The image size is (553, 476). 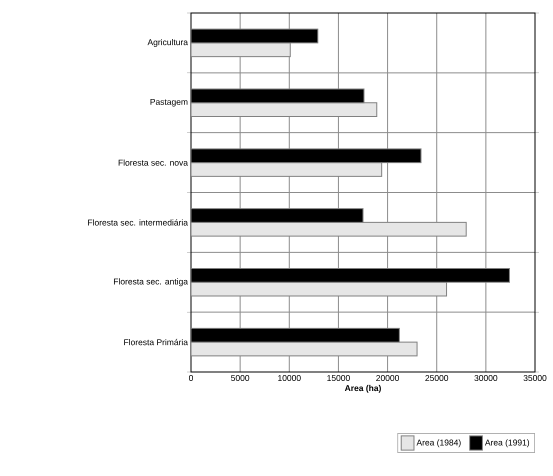 I want to click on y-tick-label: Pastagem, so click(x=169, y=102).